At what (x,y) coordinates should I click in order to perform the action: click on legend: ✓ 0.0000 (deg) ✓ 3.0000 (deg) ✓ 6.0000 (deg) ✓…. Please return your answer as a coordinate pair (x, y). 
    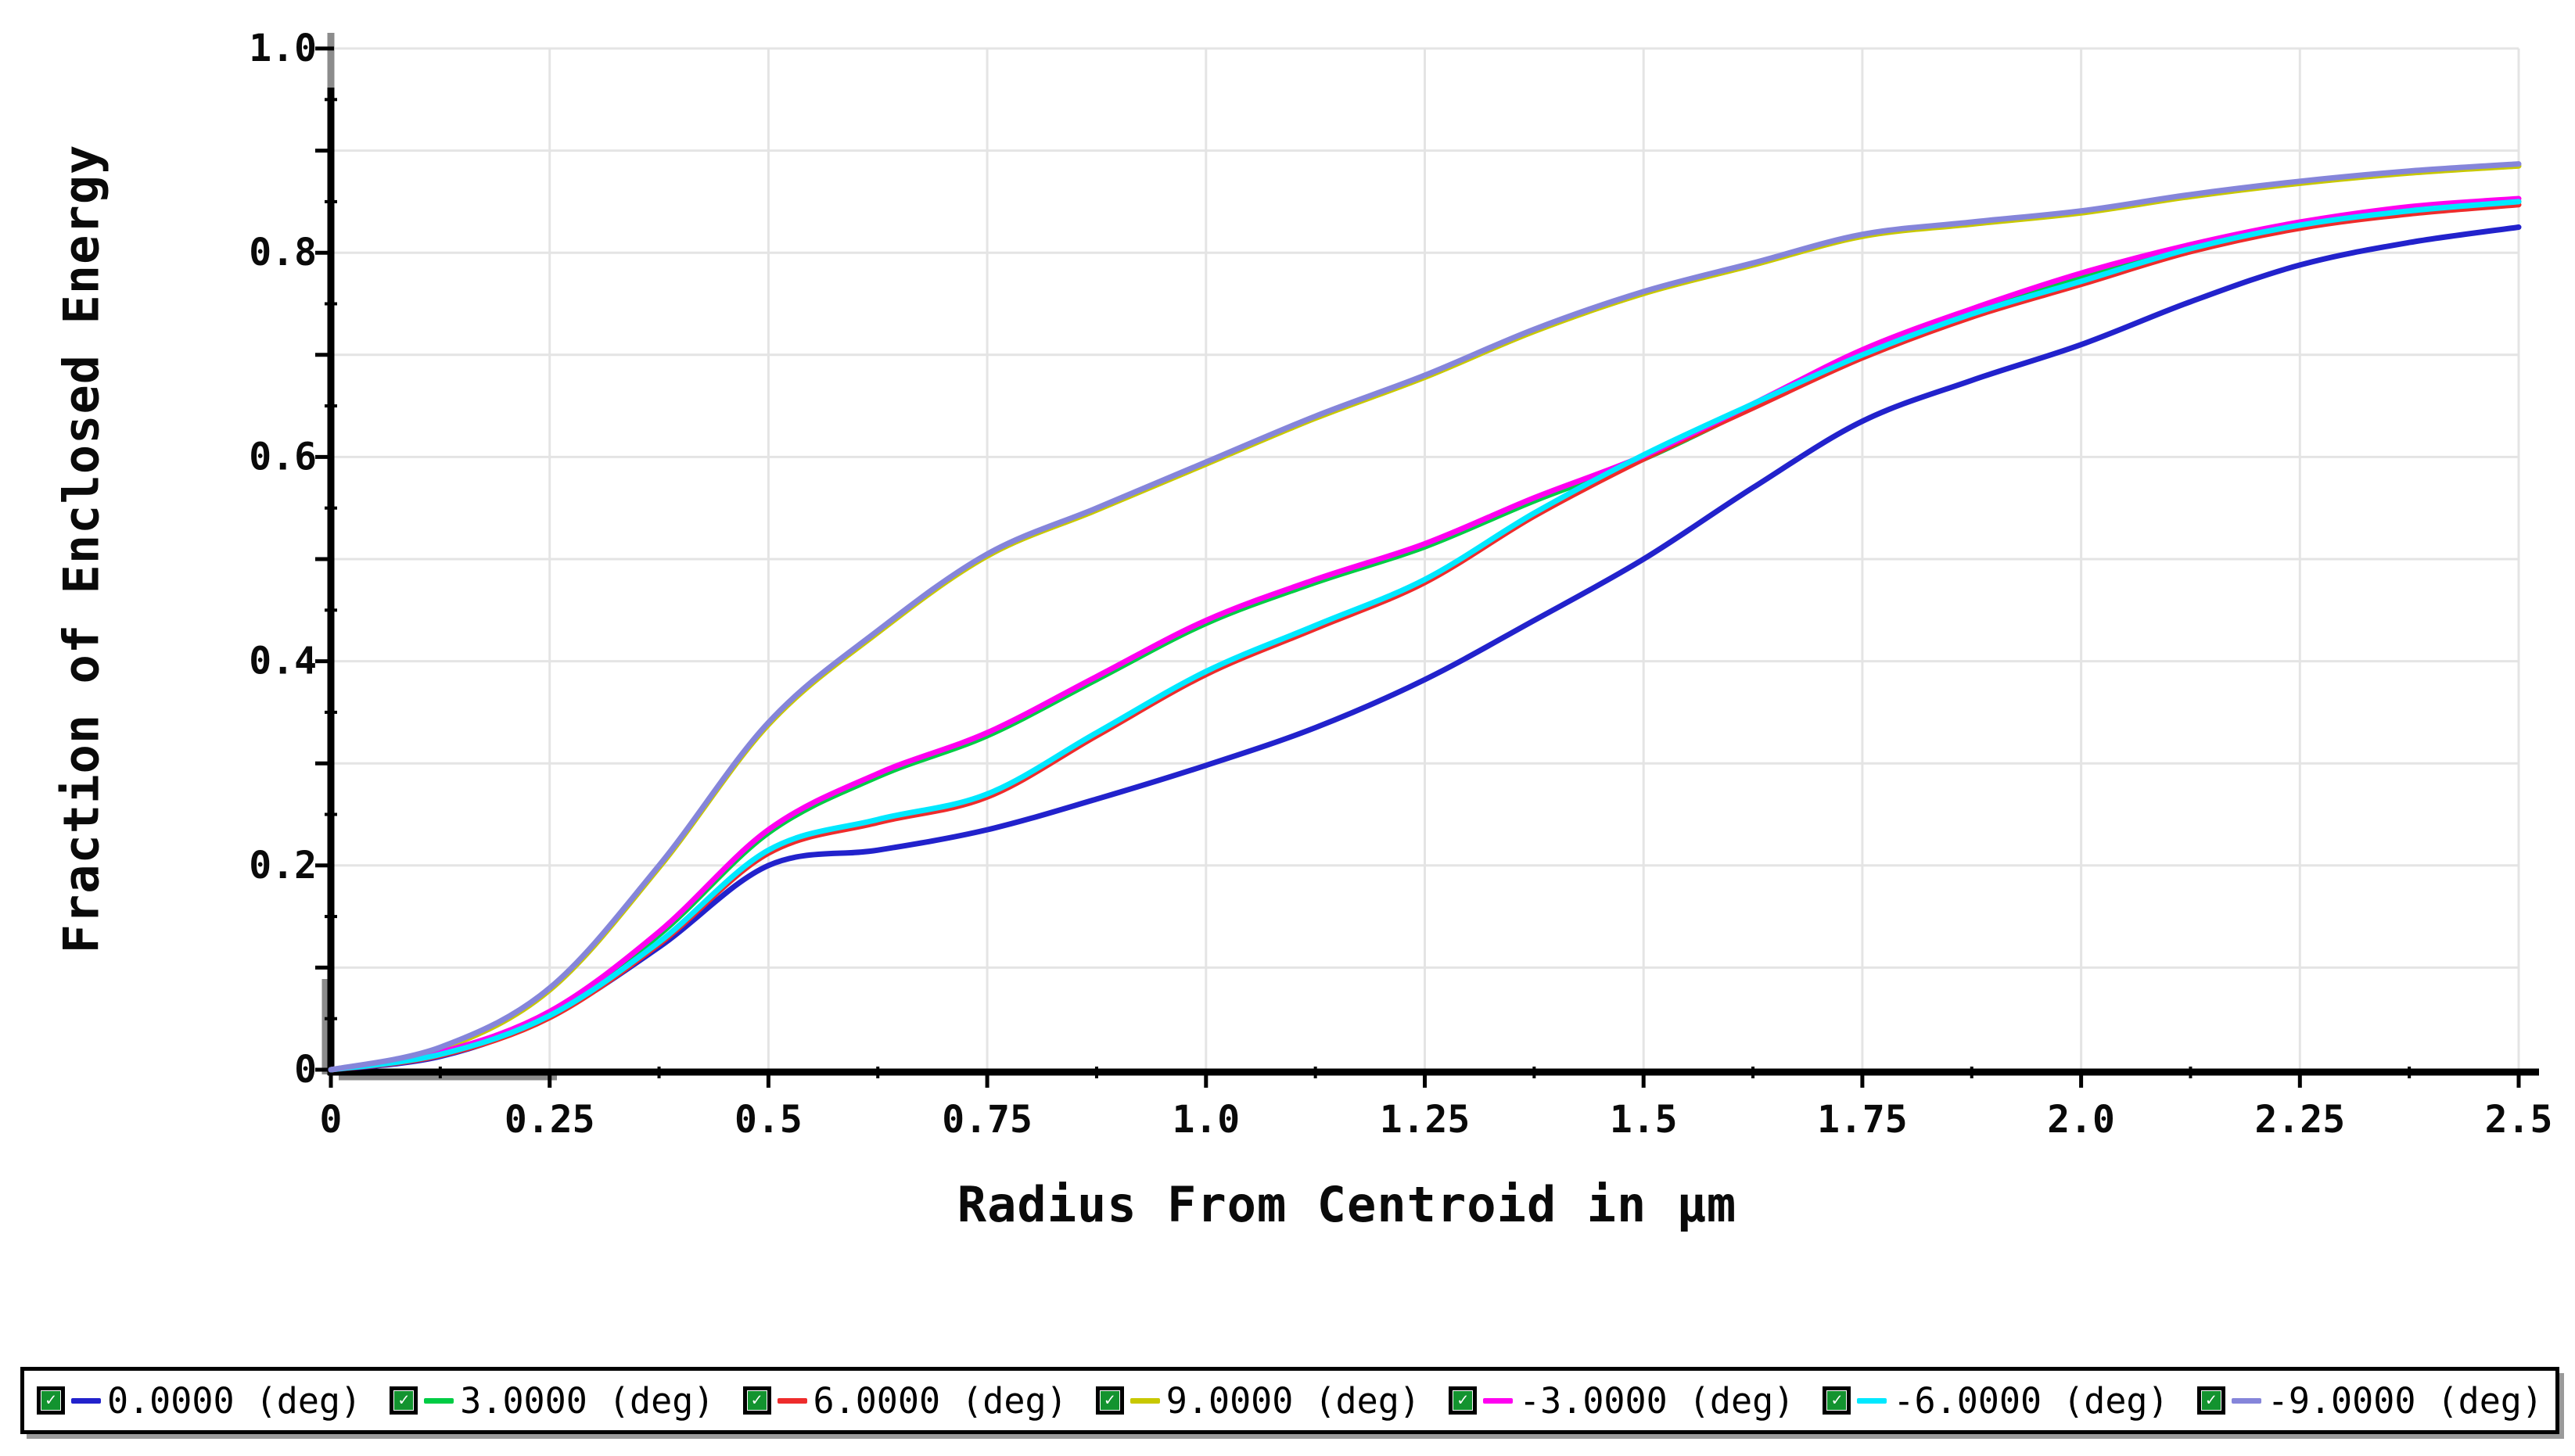
    Looking at the image, I should click on (1289, 1400).